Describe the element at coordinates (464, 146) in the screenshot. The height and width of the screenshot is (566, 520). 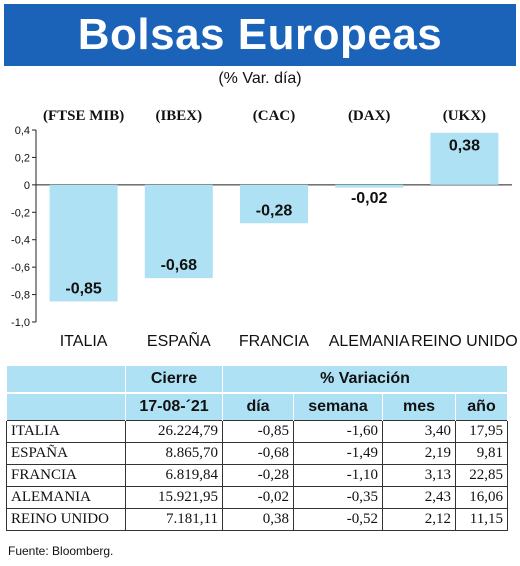
I see `data-label: 0,38` at that location.